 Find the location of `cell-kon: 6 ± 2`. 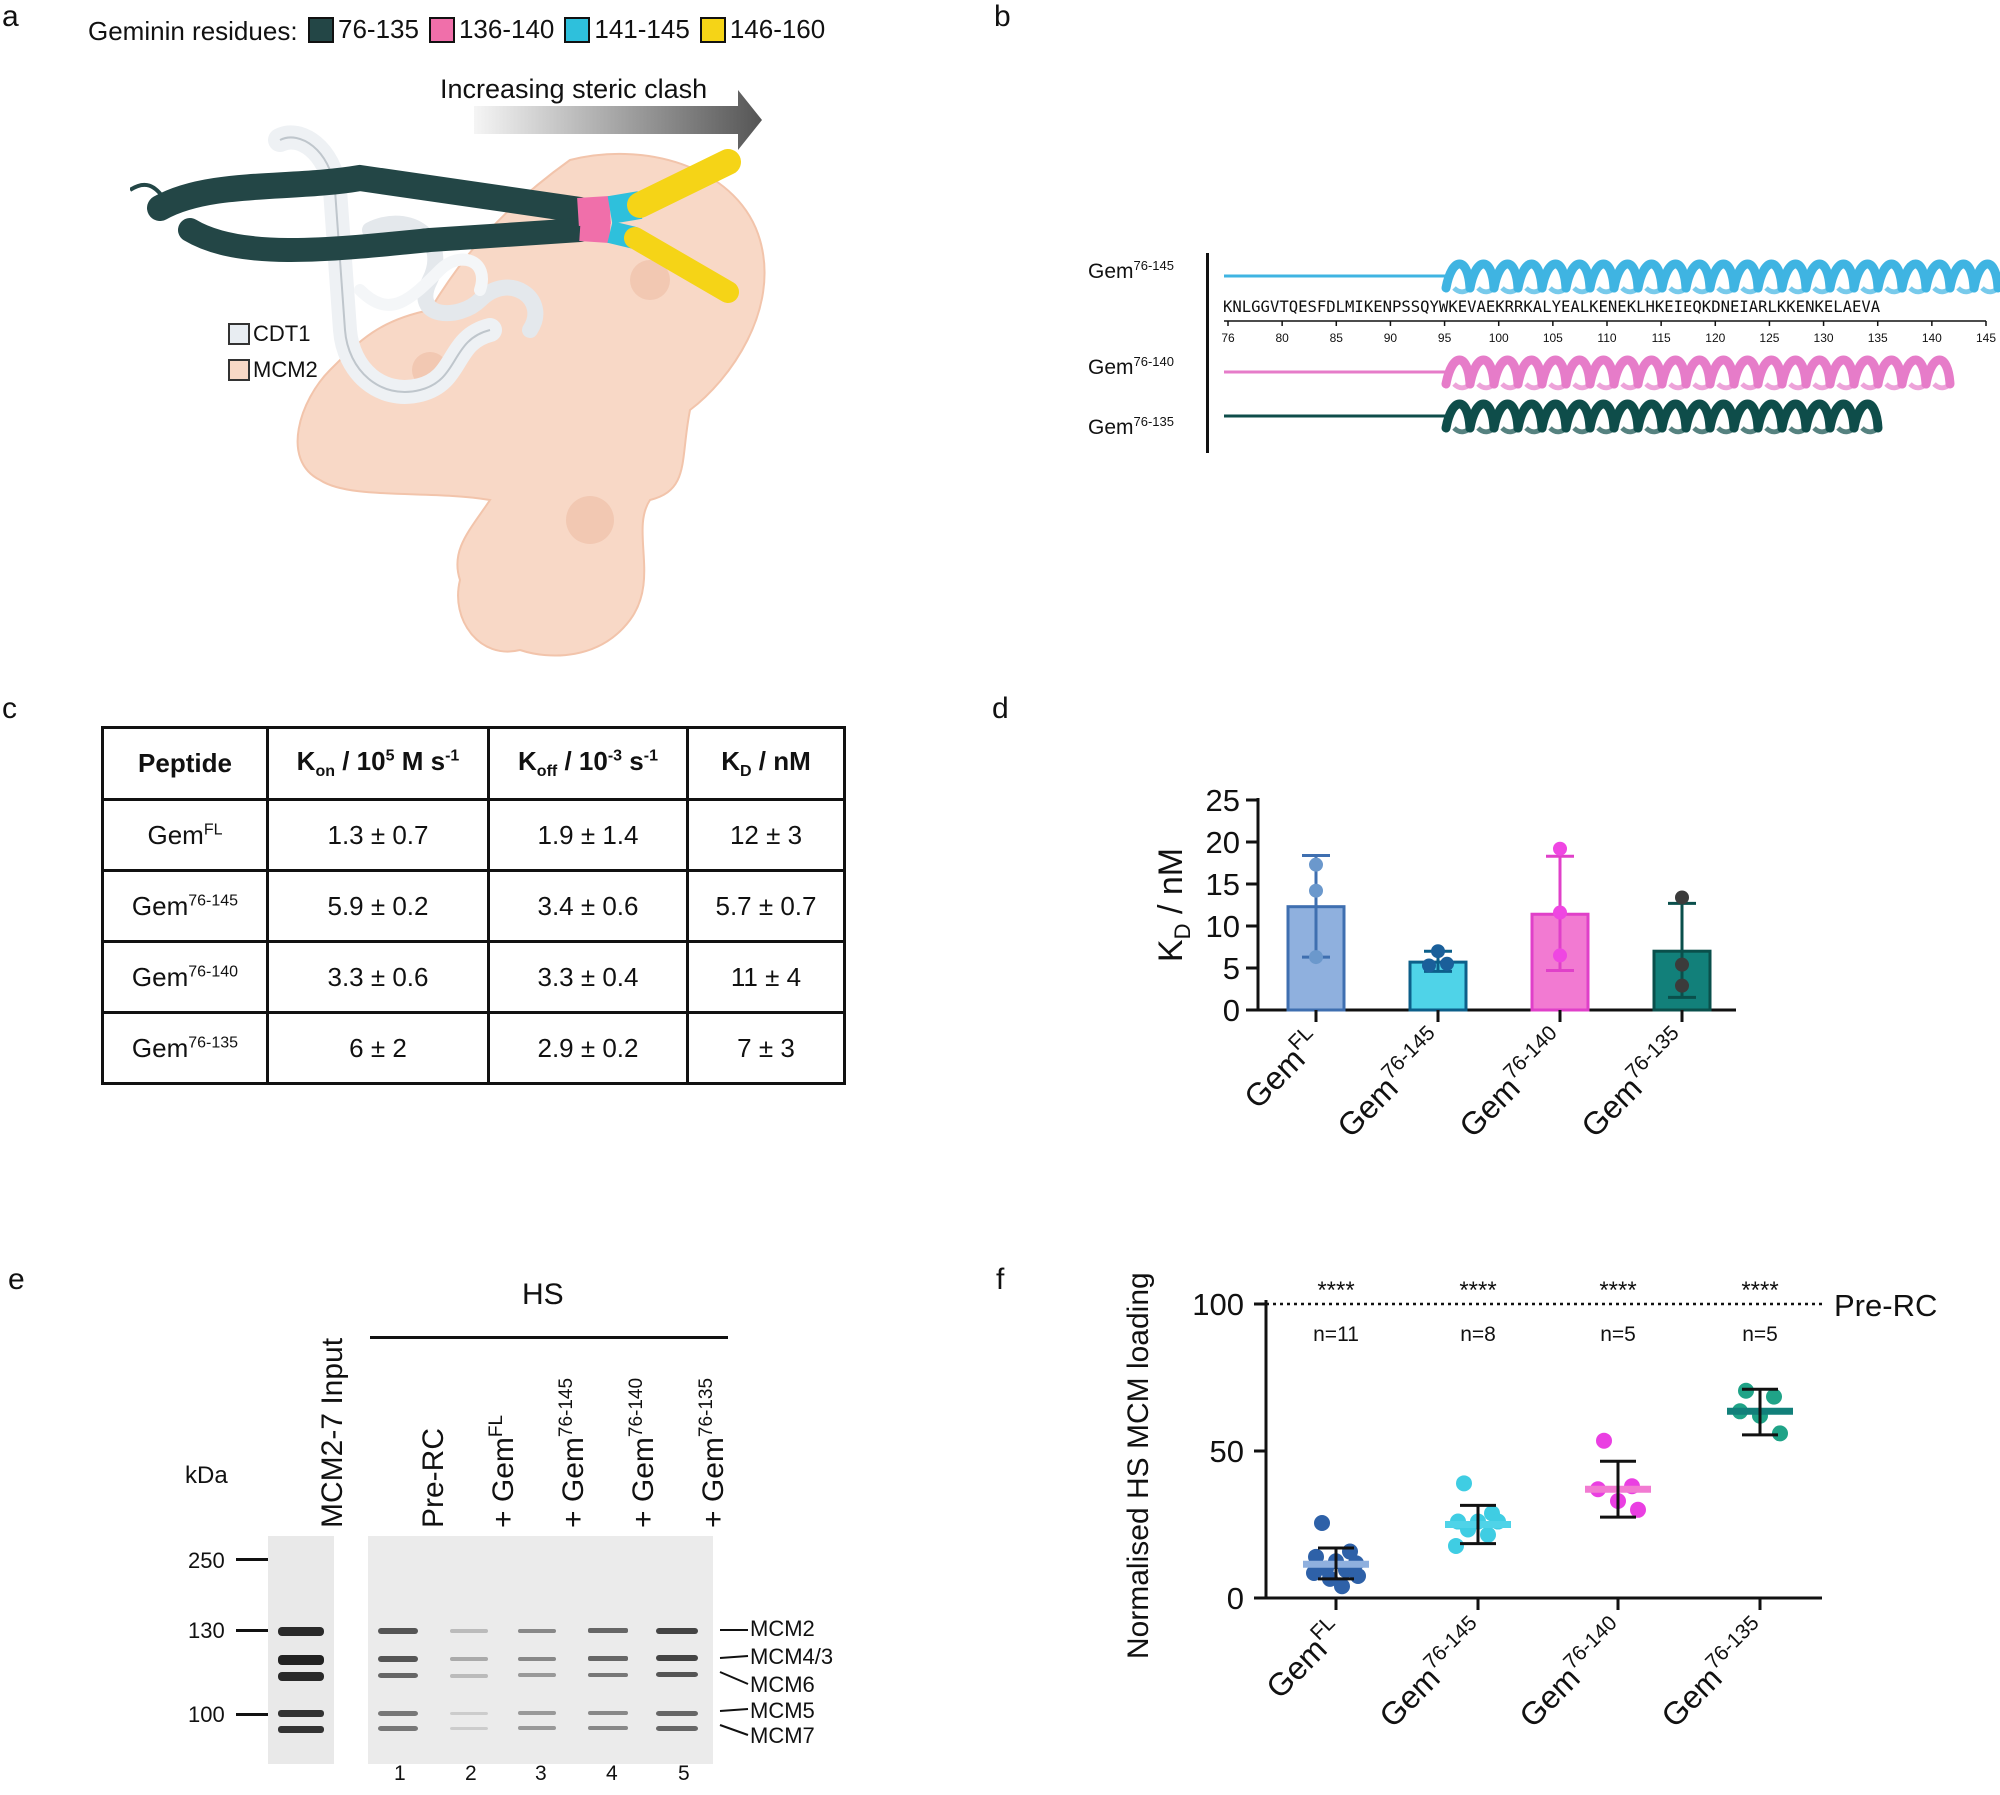

cell-kon: 6 ± 2 is located at coordinates (378, 1048).